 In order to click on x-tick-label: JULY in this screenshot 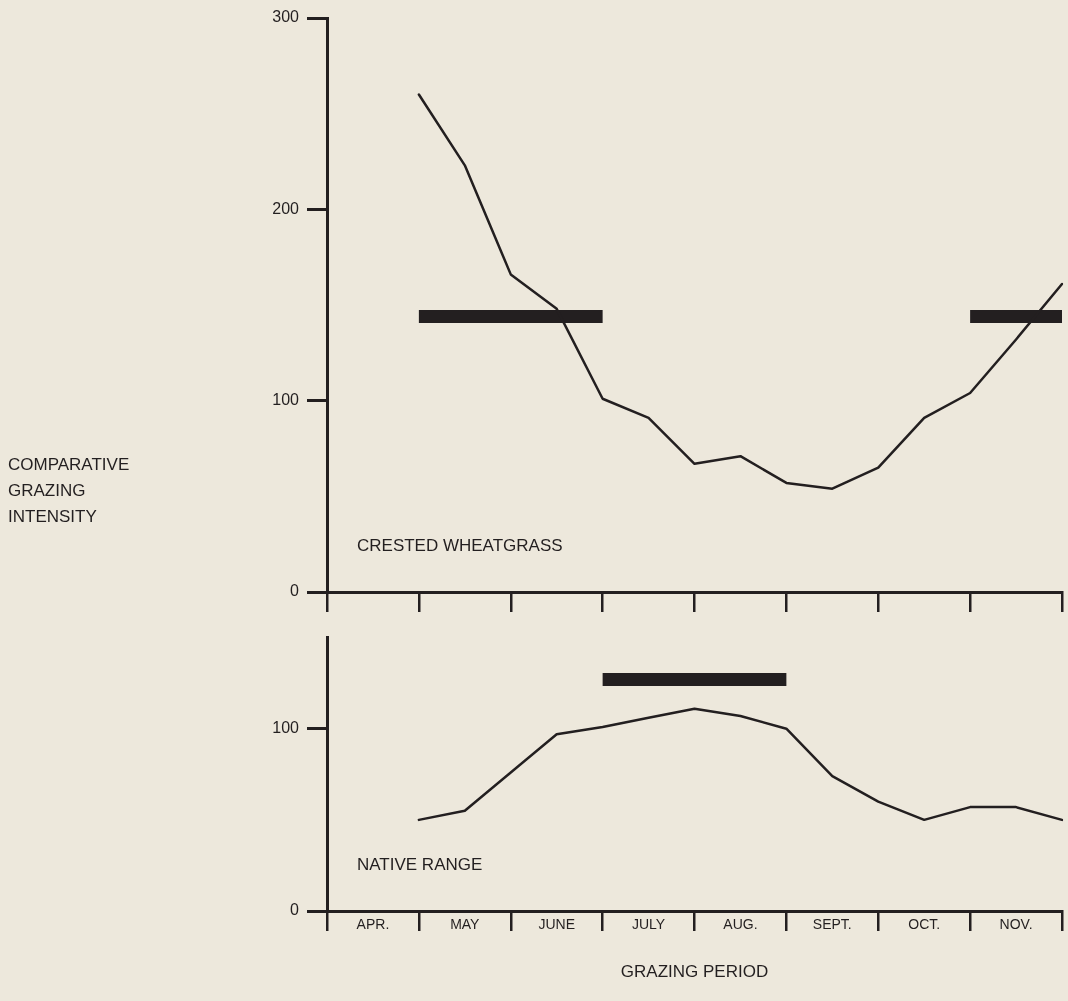, I will do `click(648, 924)`.